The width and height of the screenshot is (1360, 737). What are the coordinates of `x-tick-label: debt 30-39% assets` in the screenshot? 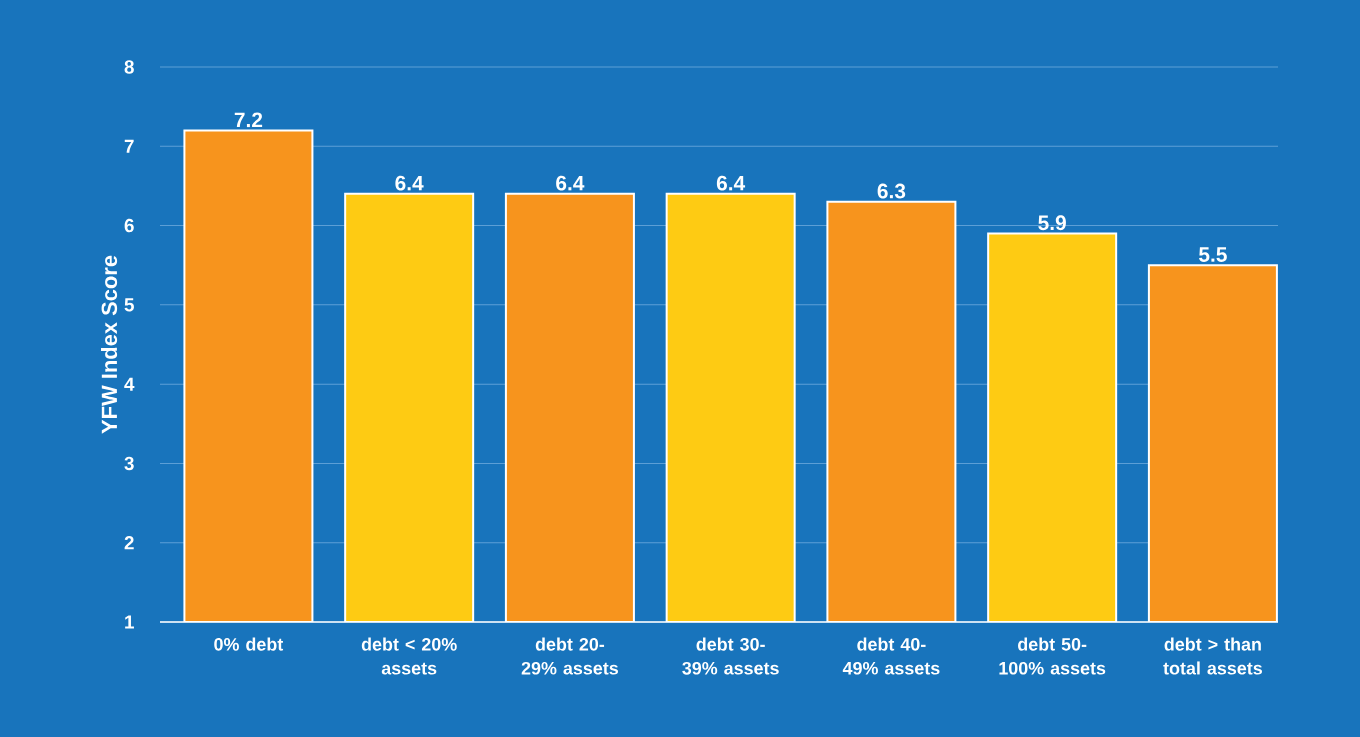 It's located at (730, 656).